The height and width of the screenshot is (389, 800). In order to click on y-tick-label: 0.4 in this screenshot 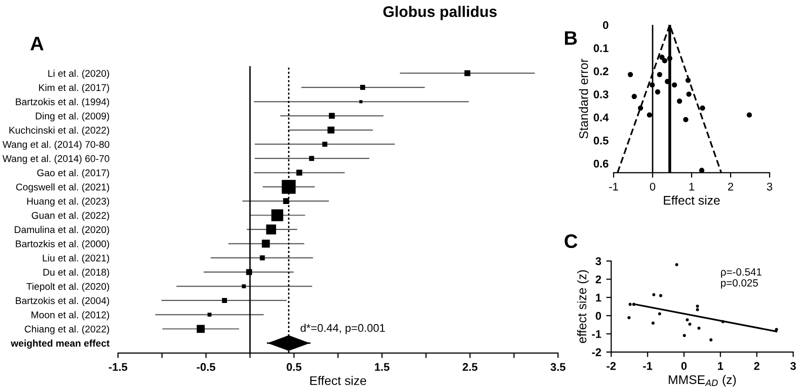, I will do `click(601, 118)`.